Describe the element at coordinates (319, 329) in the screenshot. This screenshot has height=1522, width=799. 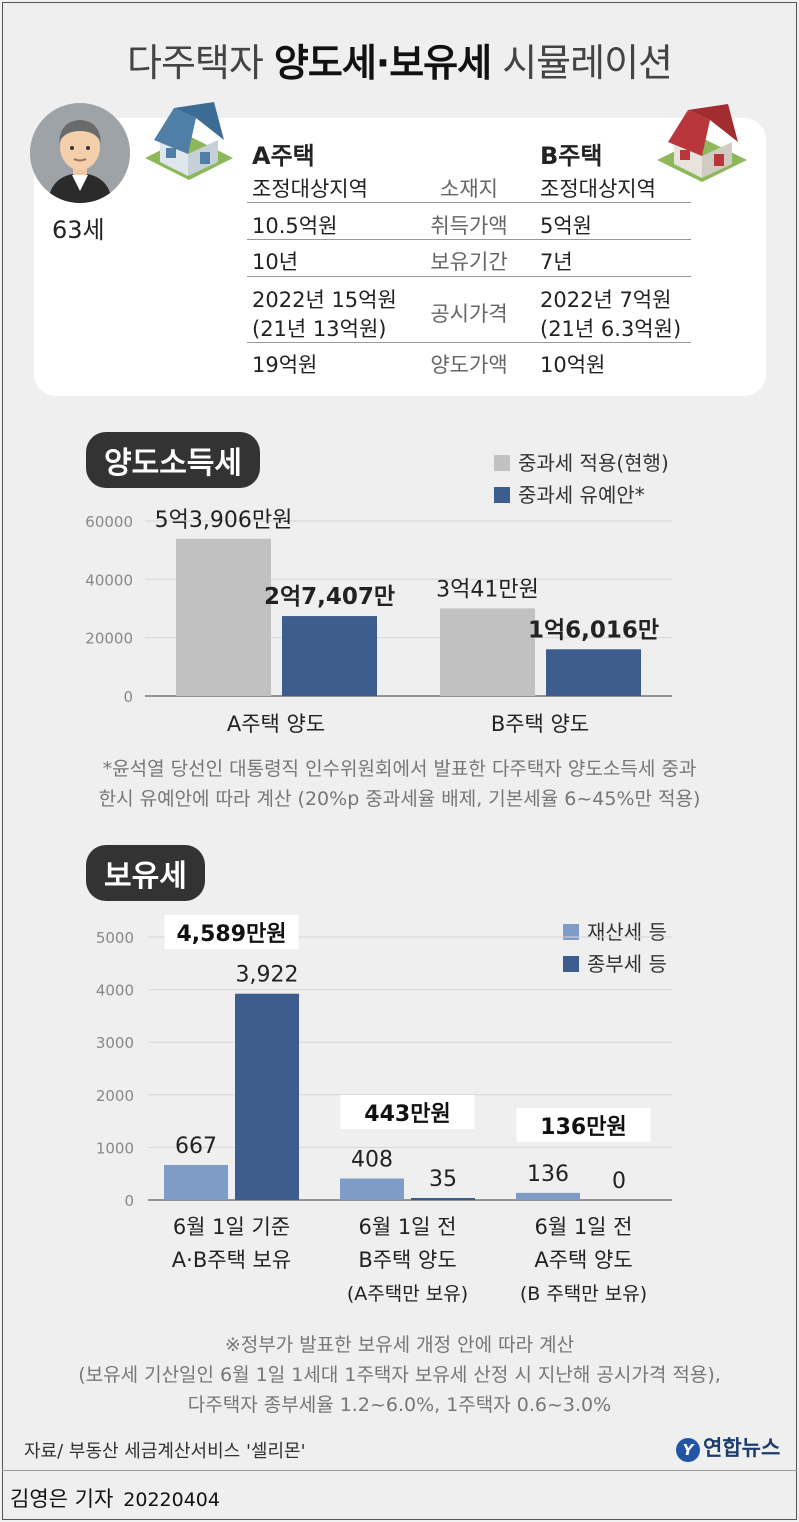
I see `house-a-public-price-prev: (21년 13억원)` at that location.